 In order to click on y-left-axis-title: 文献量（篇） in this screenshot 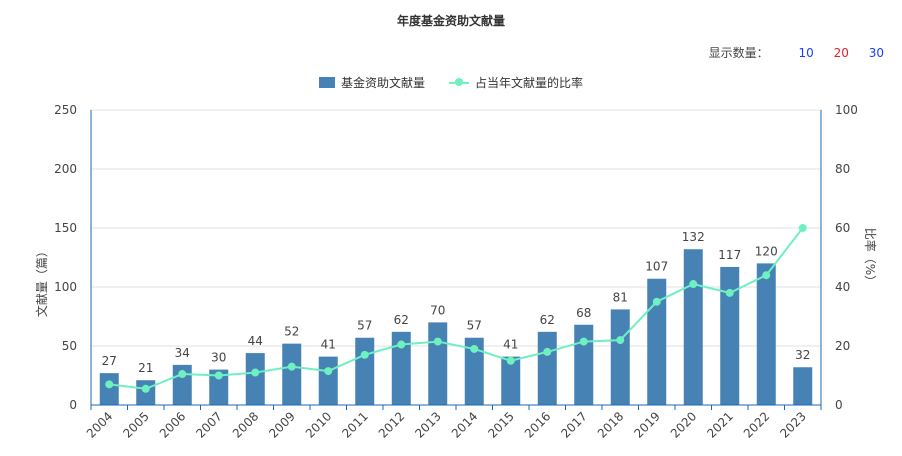, I will do `click(41, 281)`.